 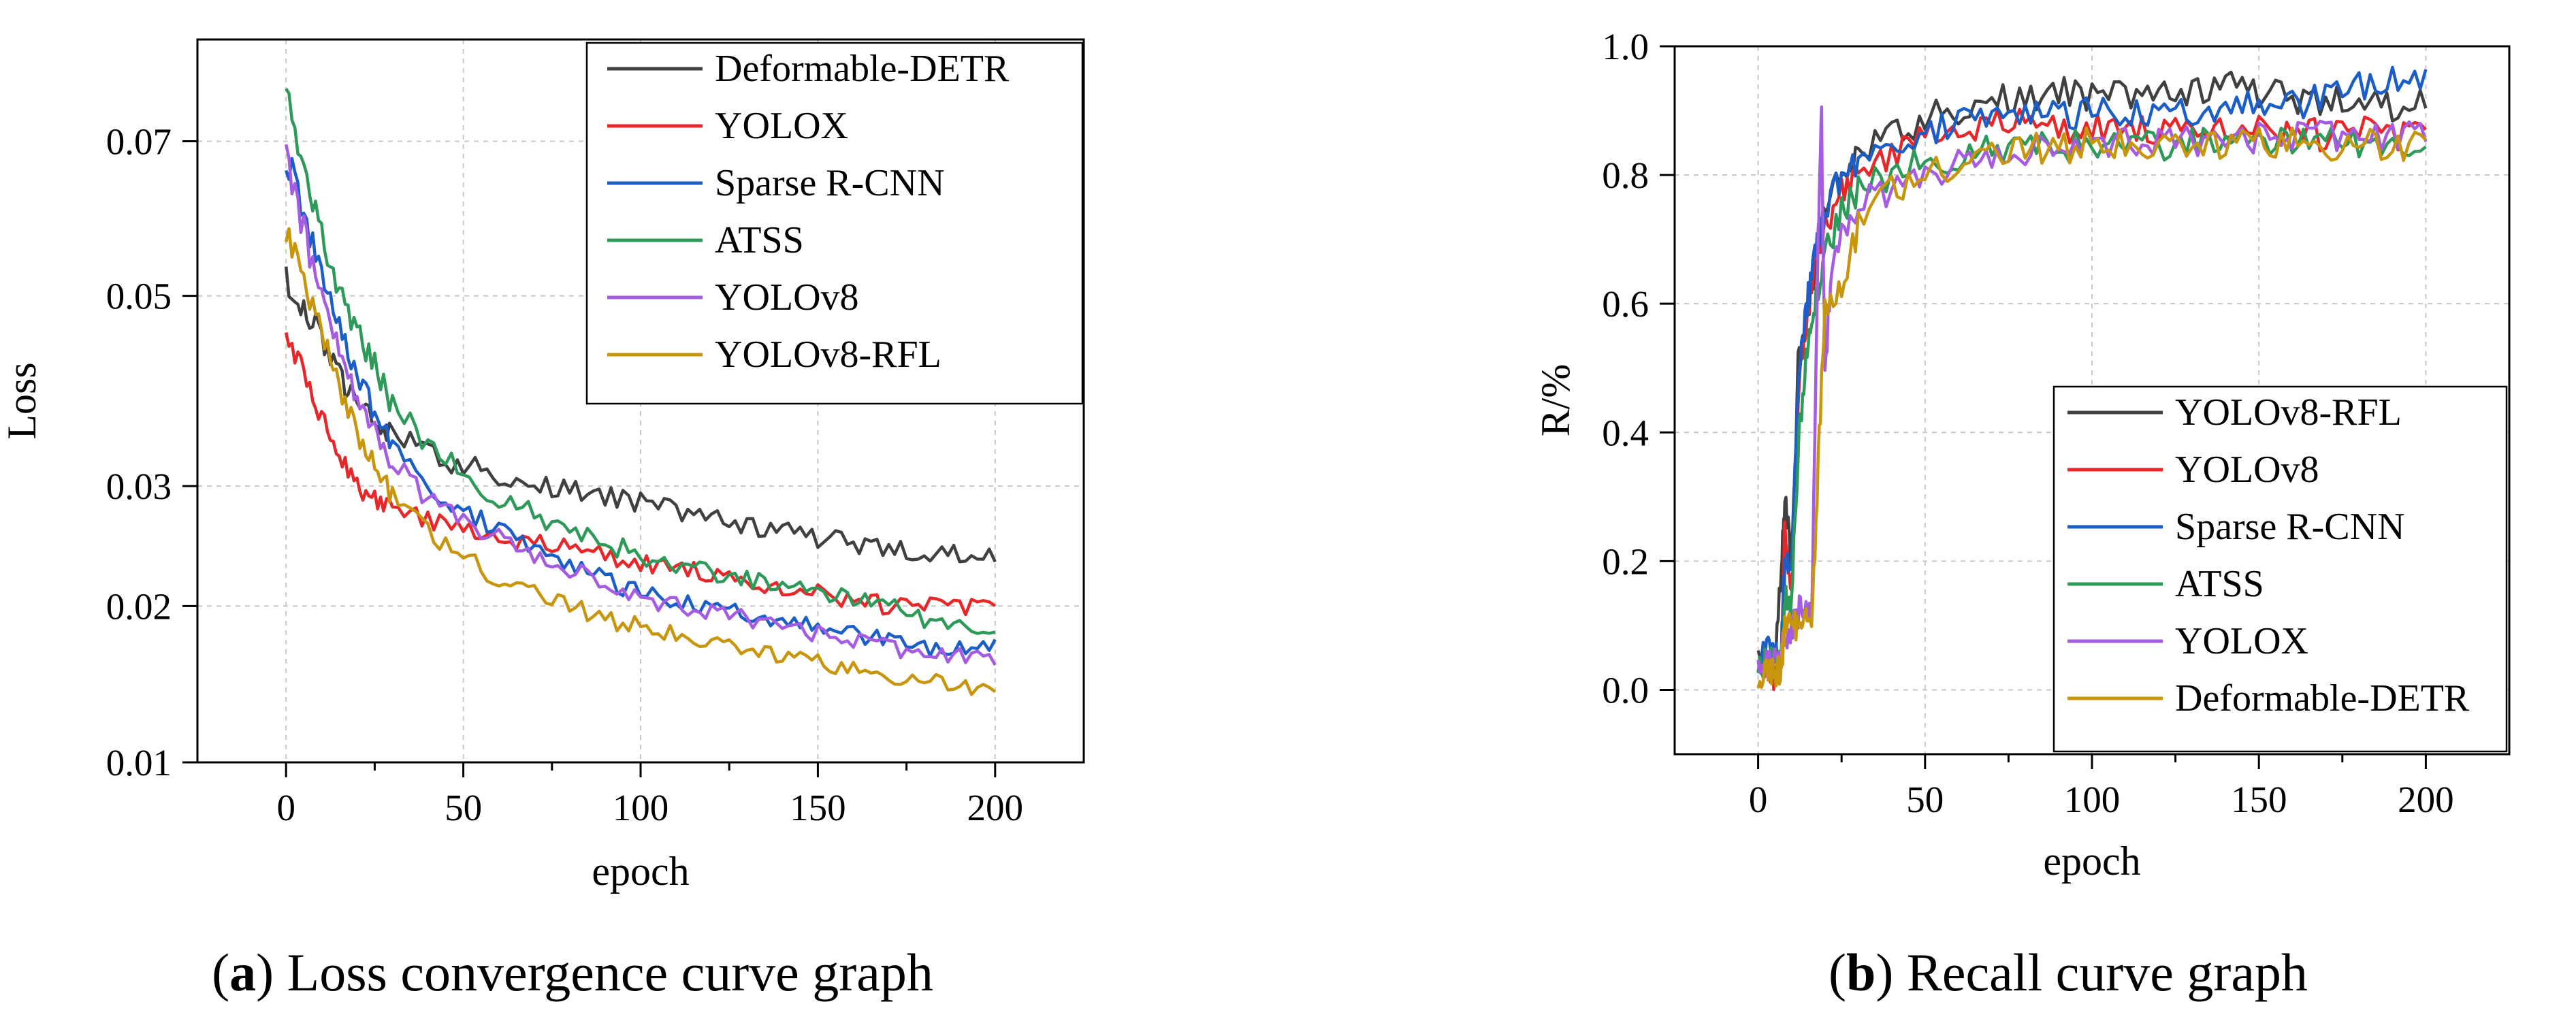 I want to click on y-tick-label: 1.0, so click(x=1626, y=46).